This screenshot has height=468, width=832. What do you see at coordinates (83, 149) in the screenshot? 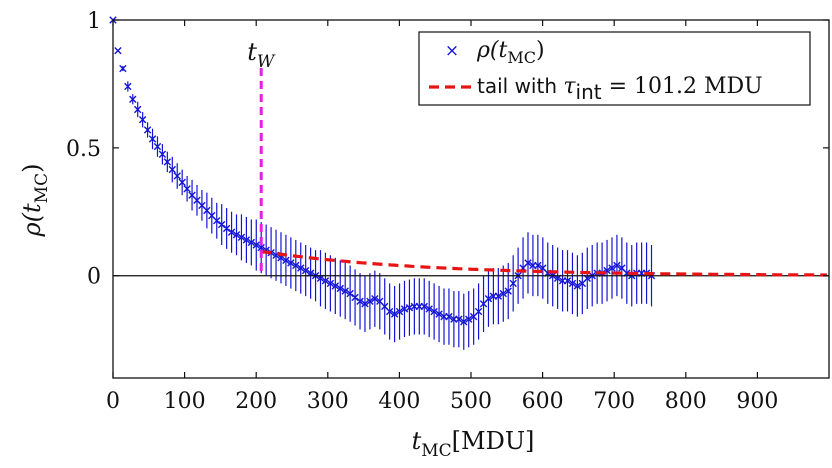
I see `y-tick-label: 0.5` at bounding box center [83, 149].